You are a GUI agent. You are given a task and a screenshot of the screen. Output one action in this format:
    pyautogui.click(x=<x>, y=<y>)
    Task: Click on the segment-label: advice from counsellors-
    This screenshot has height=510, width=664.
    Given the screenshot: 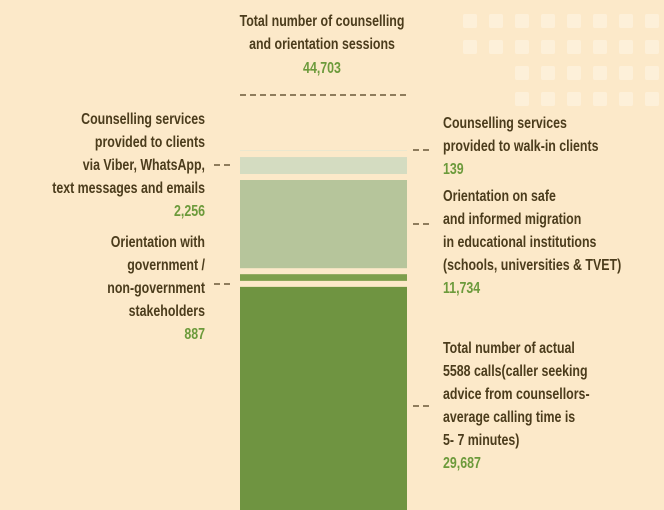 What is the action you would take?
    pyautogui.click(x=516, y=394)
    